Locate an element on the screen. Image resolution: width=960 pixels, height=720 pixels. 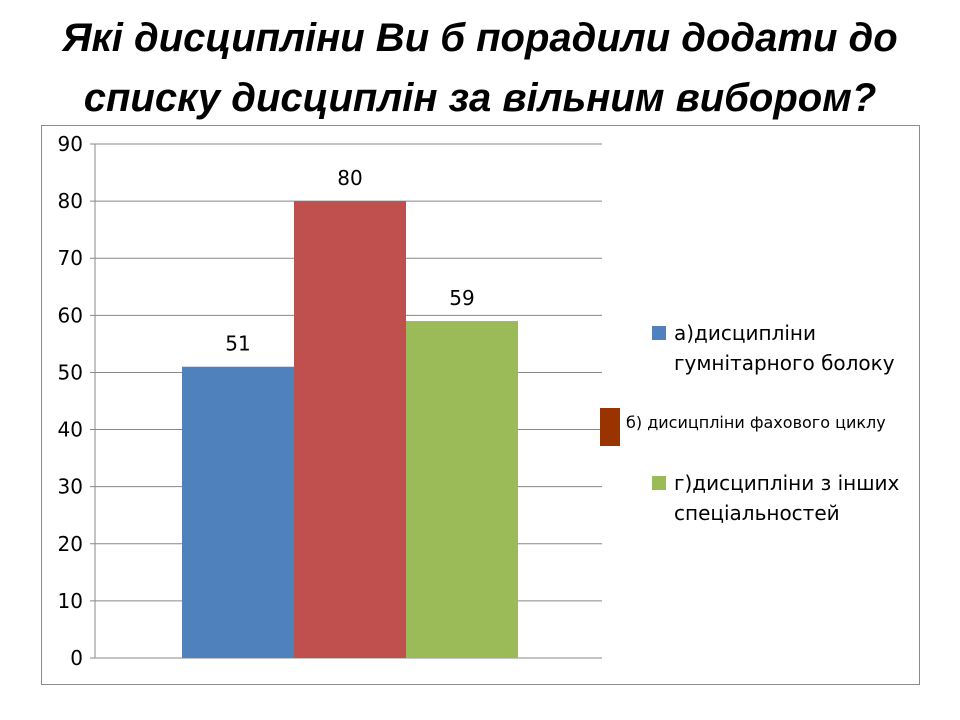
legend-label-b: б) дисицпліни фахового циклу is located at coordinates (756, 422).